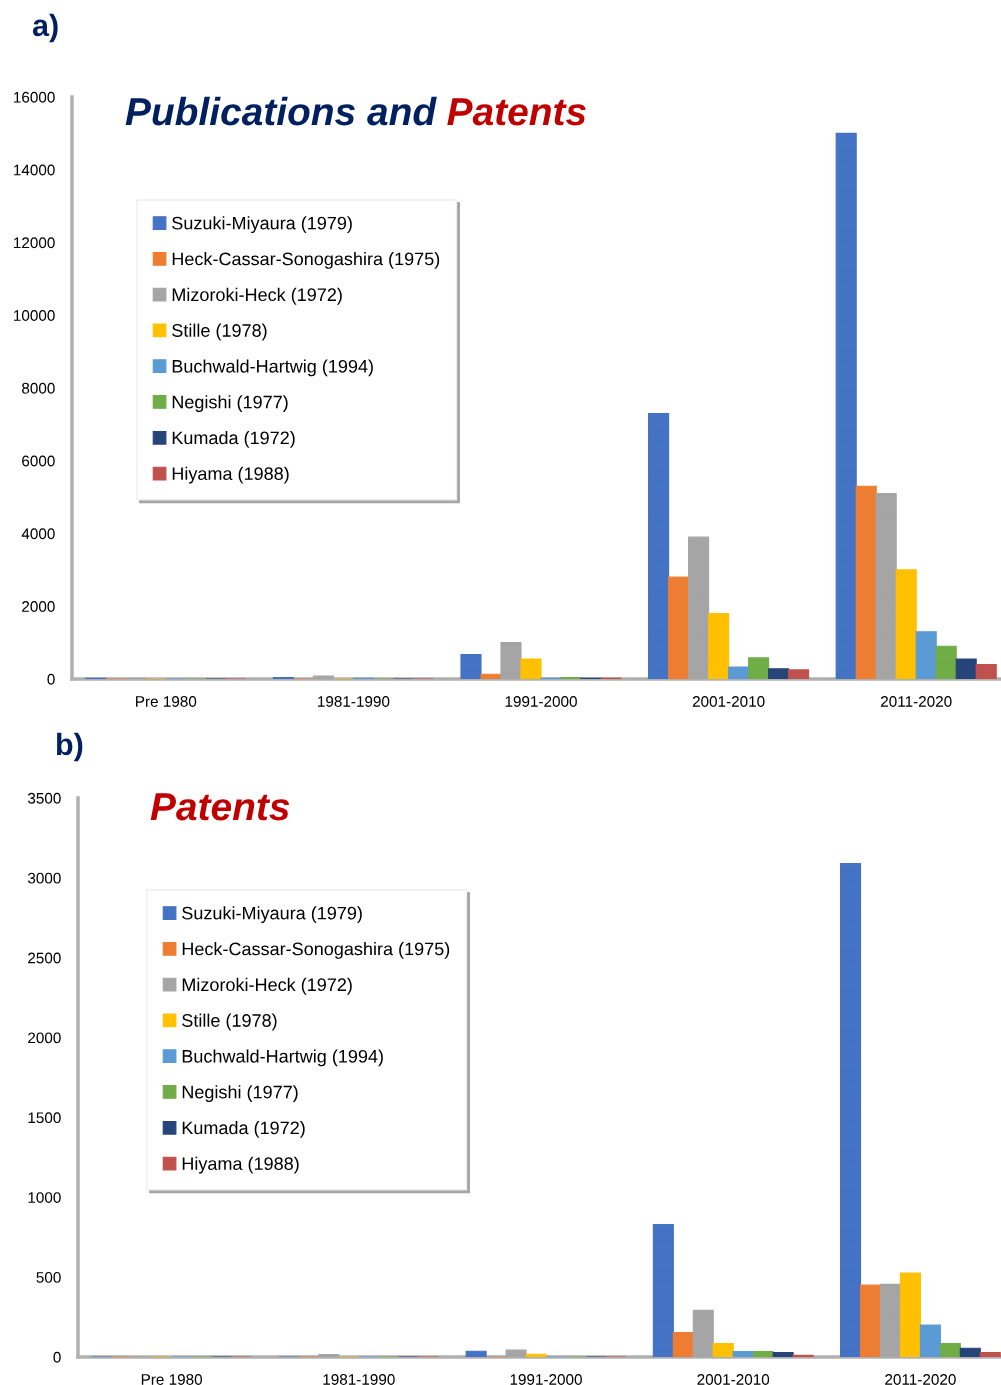 The height and width of the screenshot is (1385, 1001). What do you see at coordinates (70, 747) in the screenshot?
I see `text: b)` at bounding box center [70, 747].